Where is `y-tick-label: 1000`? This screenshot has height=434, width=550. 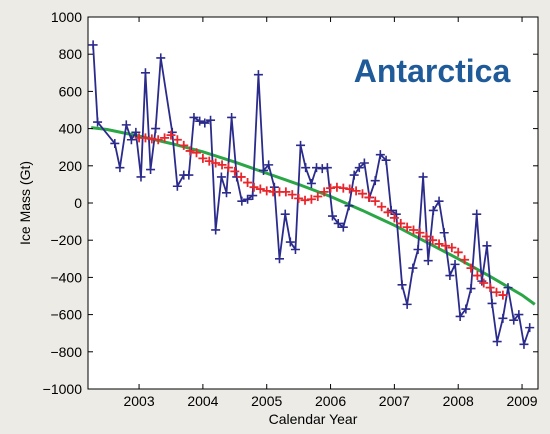
y-tick-label: 1000 is located at coordinates (66, 17).